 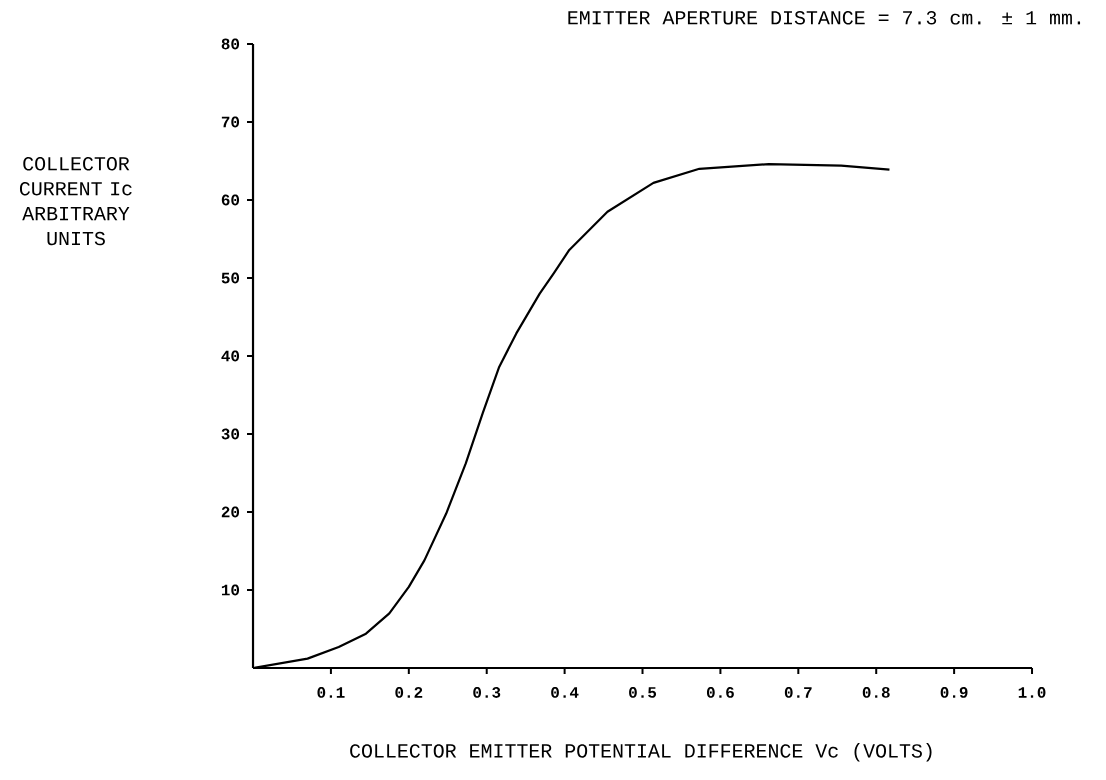 I want to click on y-tick-label: 20, so click(x=230, y=512).